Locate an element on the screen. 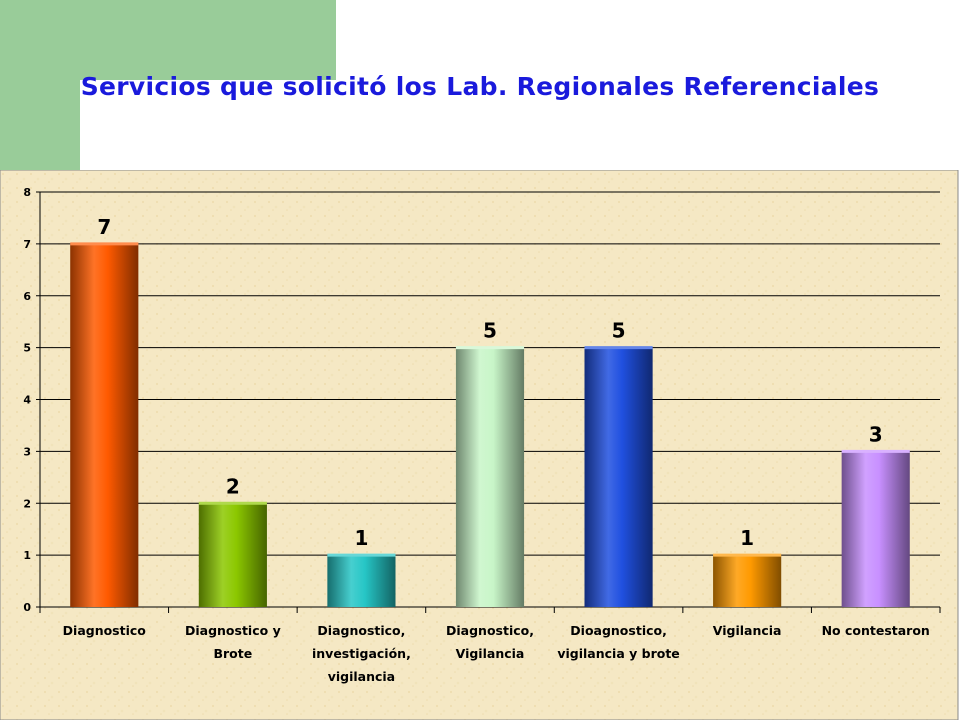  y-tick-label: 4 is located at coordinates (27, 400).